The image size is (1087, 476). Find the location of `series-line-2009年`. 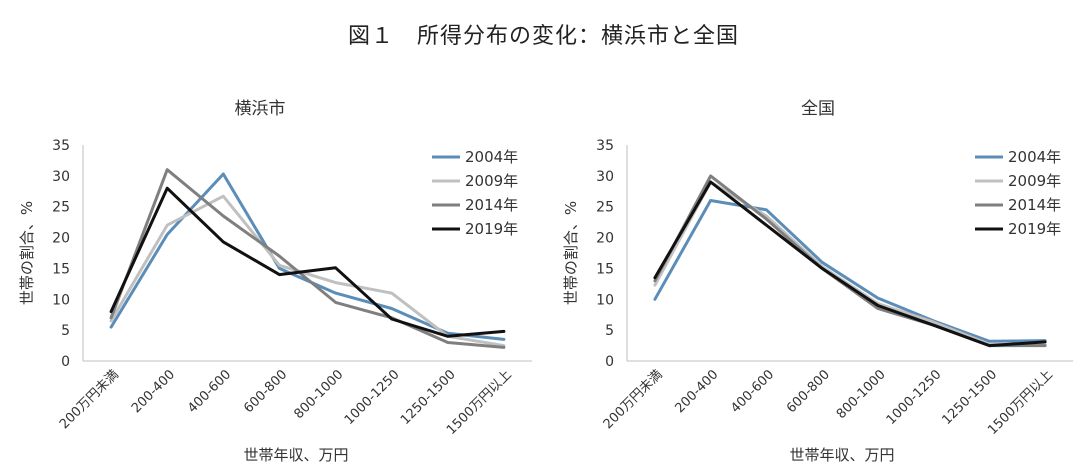

series-line-2009年 is located at coordinates (307, 271).